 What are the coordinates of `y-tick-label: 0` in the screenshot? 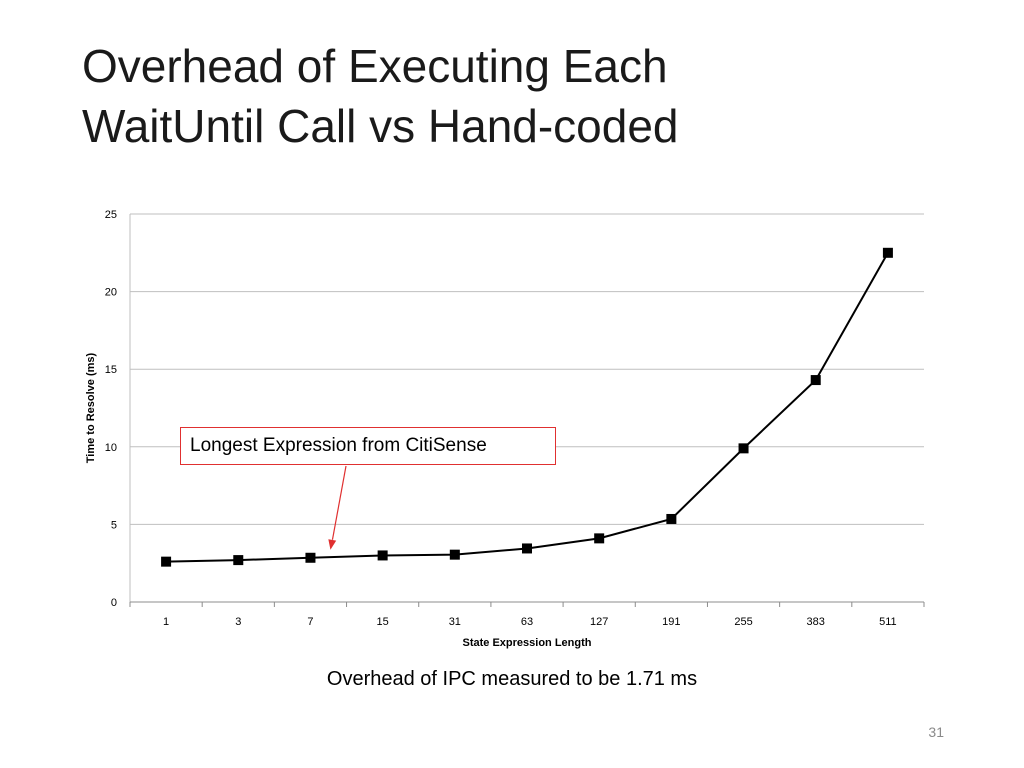 It's located at (114, 603).